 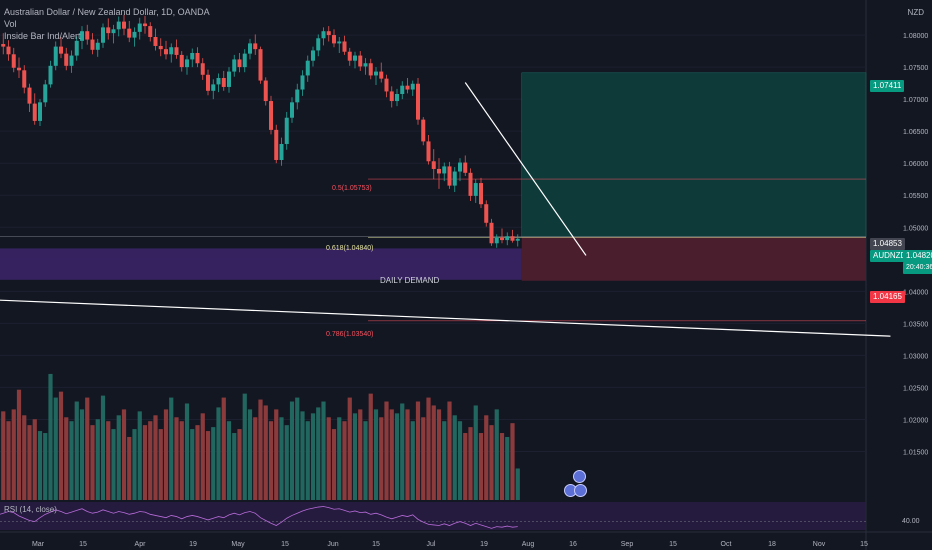 I want to click on currency-label: NZD, so click(x=915, y=12).